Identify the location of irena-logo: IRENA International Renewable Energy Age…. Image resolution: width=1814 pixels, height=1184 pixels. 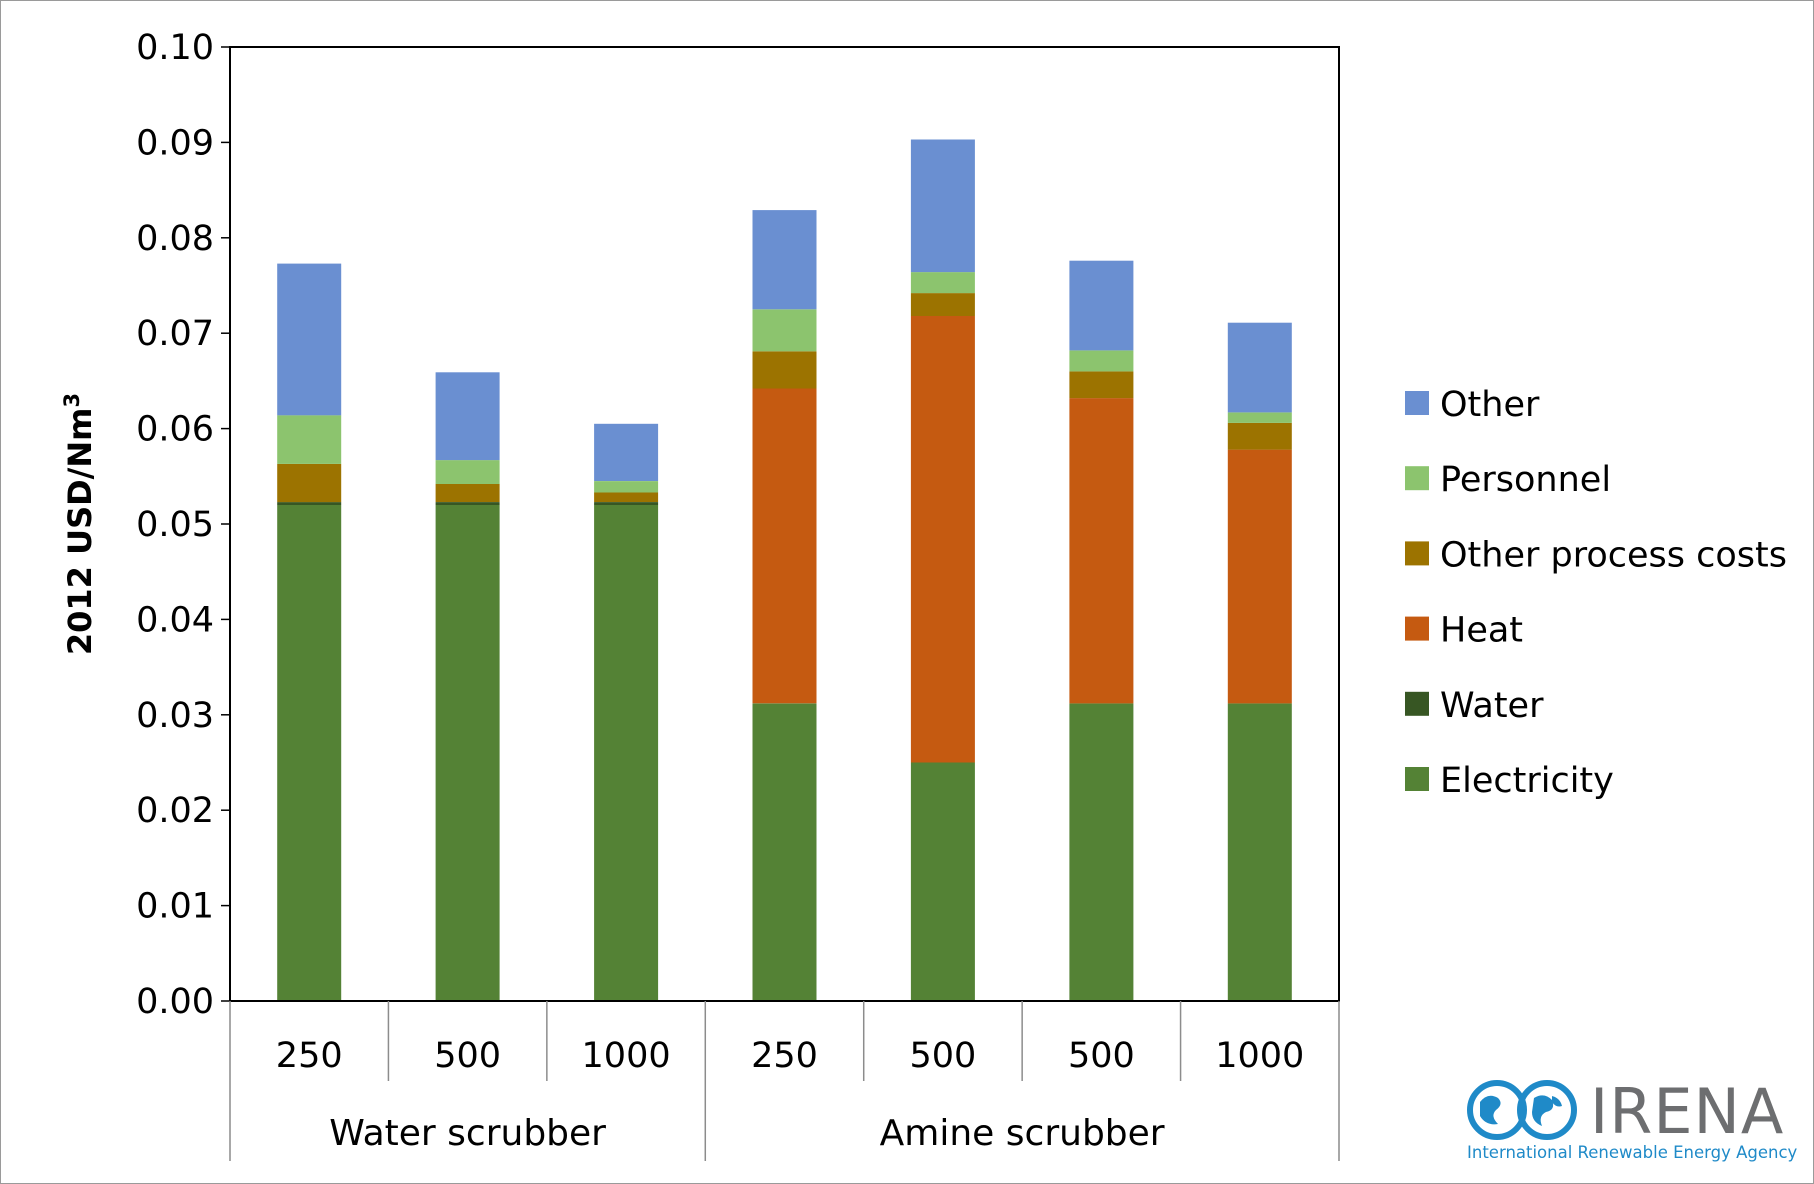
(1632, 1118).